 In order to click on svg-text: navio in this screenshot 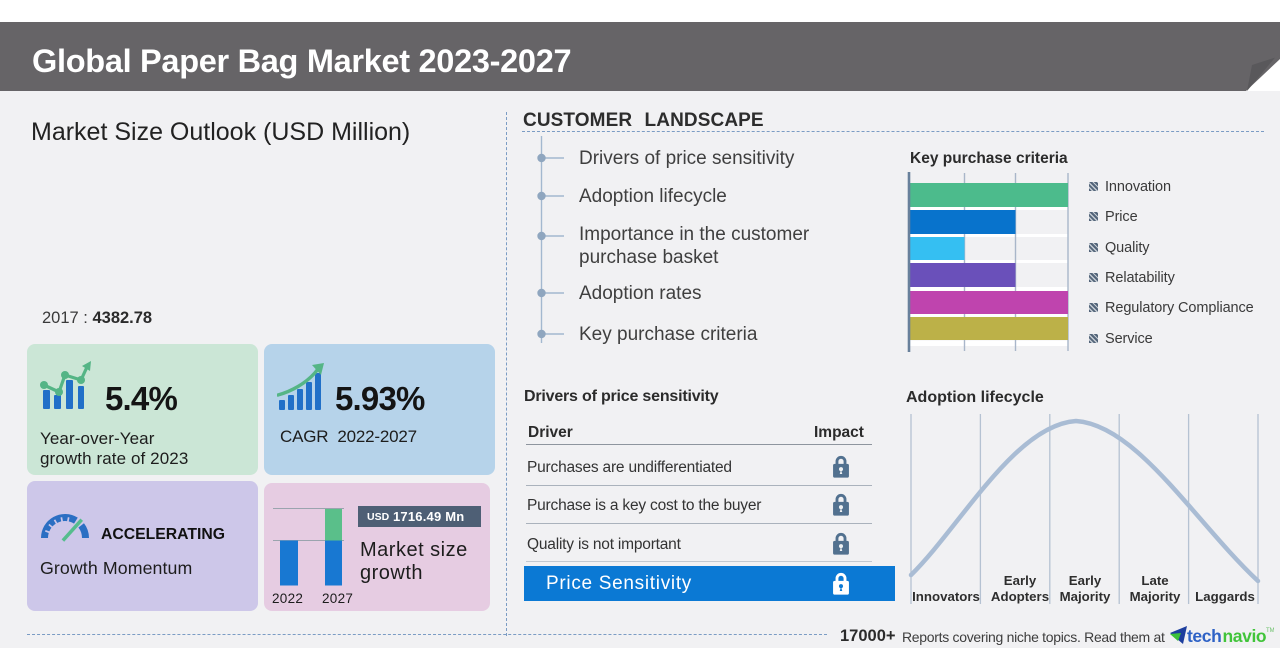, I will do `click(1245, 636)`.